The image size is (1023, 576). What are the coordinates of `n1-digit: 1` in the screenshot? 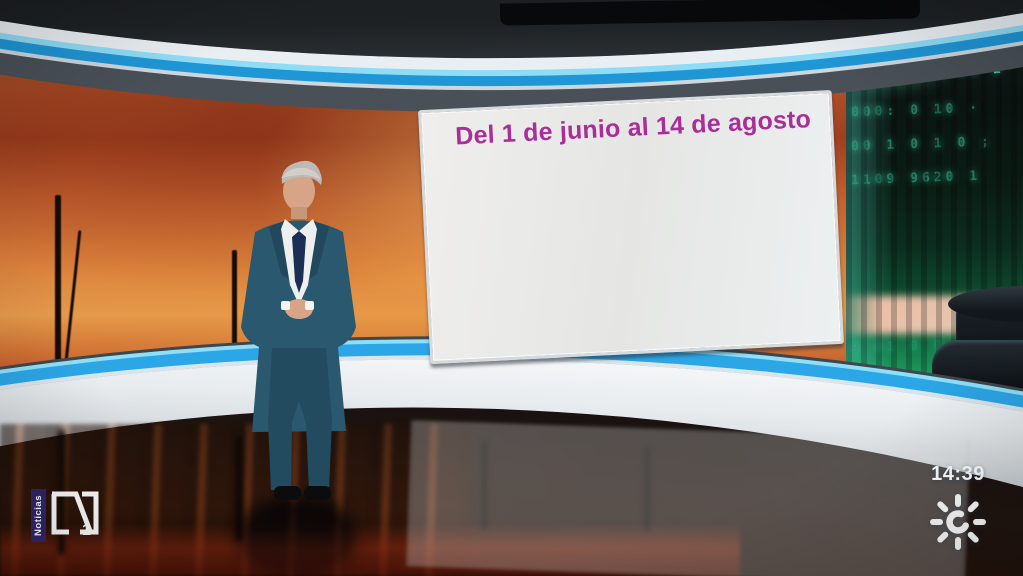 It's located at (86, 530).